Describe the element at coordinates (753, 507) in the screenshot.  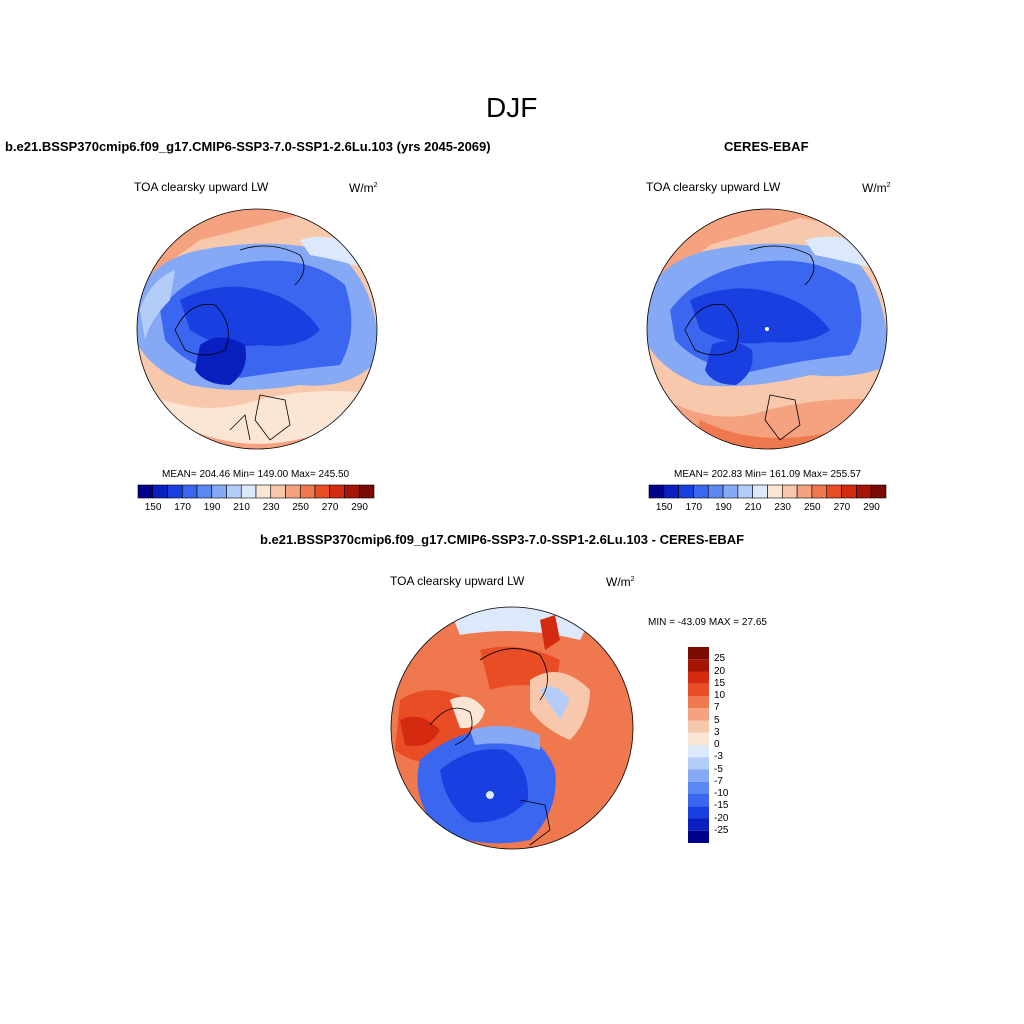
I see `obs-colorbar-tick: 210` at that location.